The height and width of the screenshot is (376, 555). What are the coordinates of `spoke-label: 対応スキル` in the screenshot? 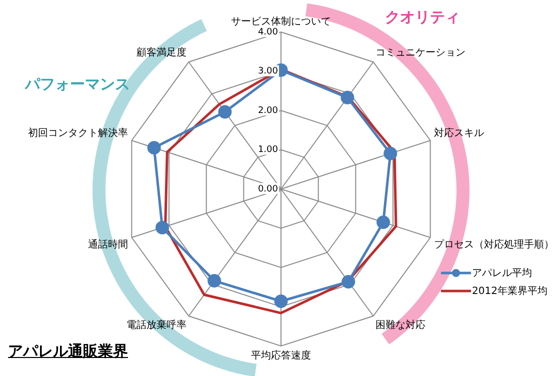 It's located at (459, 132).